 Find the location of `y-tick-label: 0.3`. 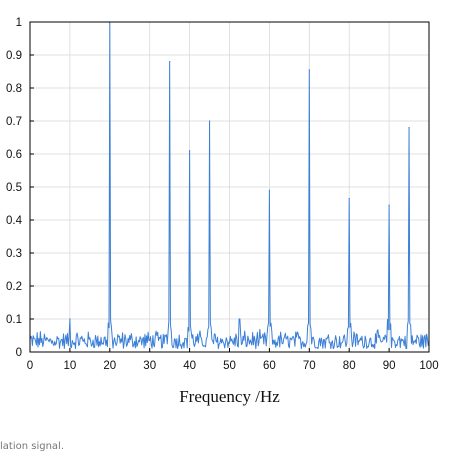

y-tick-label: 0.3 is located at coordinates (14, 254).